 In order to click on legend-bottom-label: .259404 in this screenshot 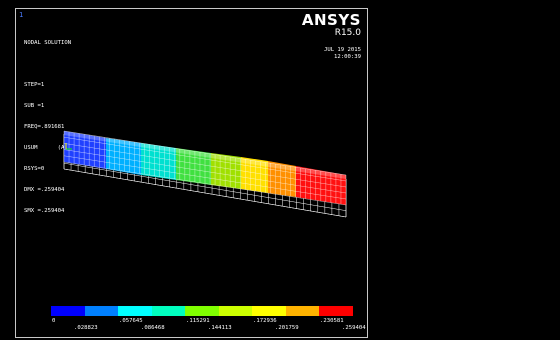, I will do `click(354, 328)`.